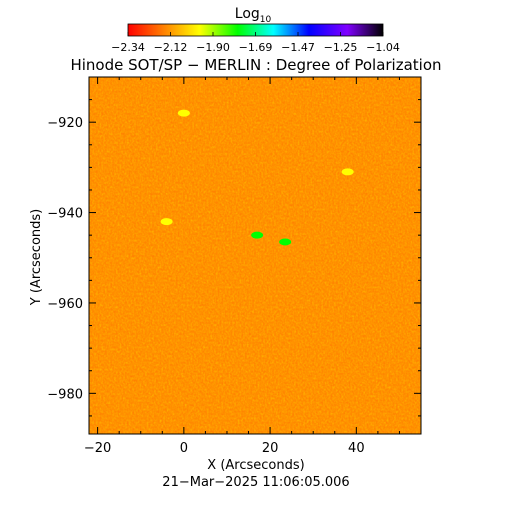 This screenshot has width=511, height=512. Describe the element at coordinates (257, 177) in the screenshot. I see `bright-spots` at that location.